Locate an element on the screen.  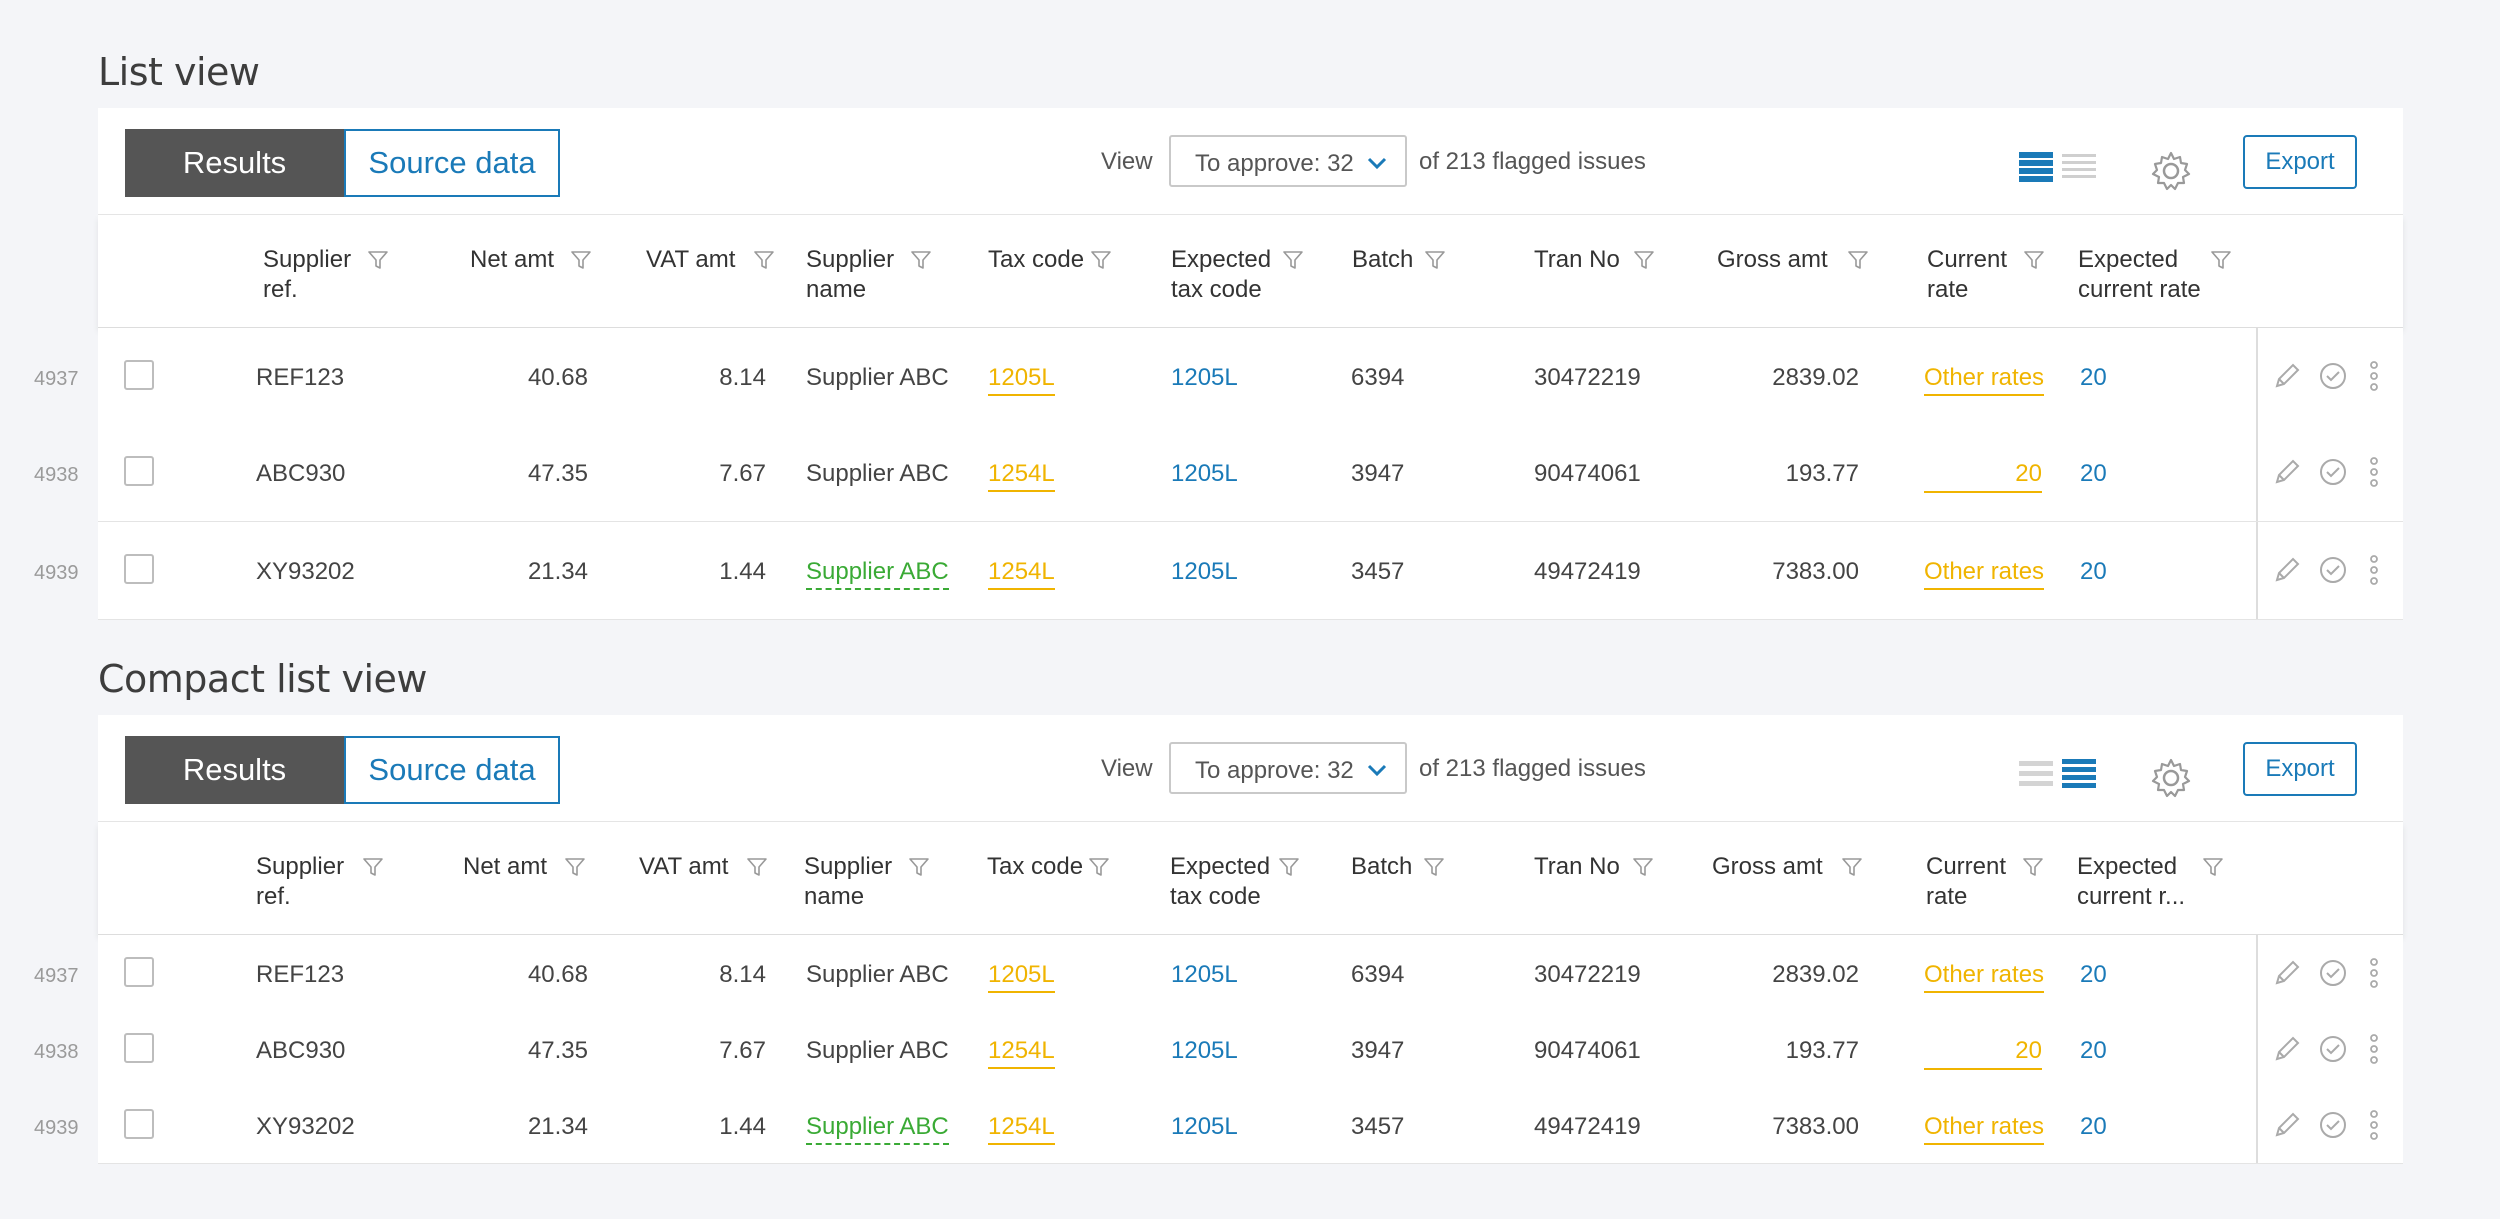
column-header-batch: Batch is located at coordinates (1381, 867).